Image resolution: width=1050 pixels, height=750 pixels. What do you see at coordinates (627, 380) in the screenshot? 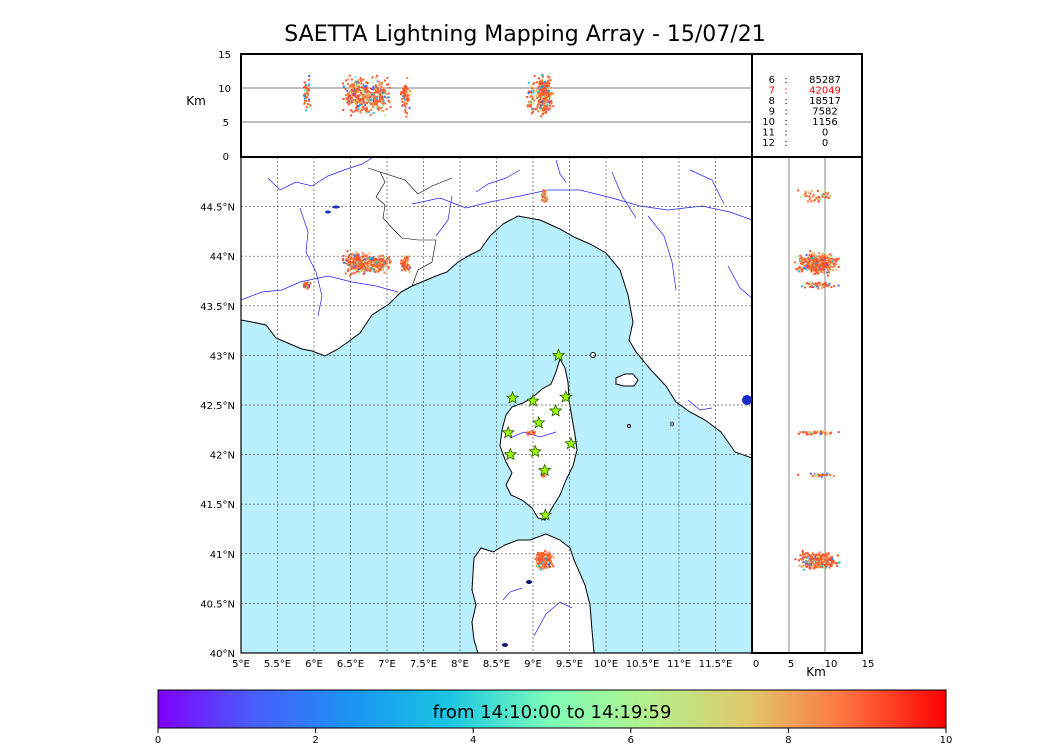
I see `elba-island` at bounding box center [627, 380].